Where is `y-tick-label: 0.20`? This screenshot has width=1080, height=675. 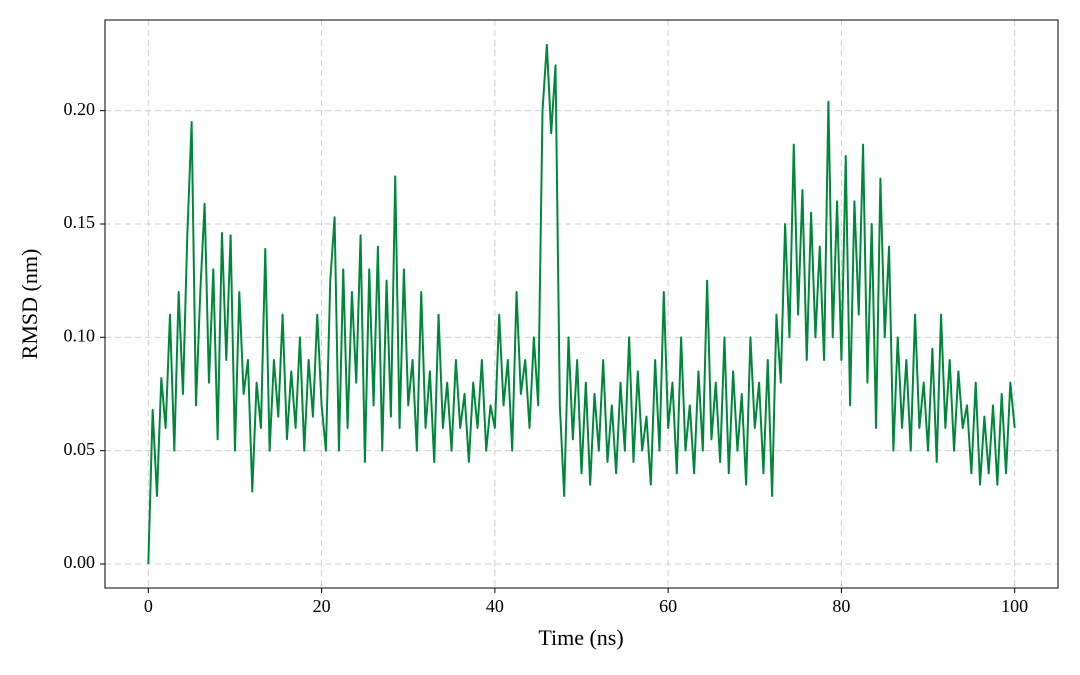 y-tick-label: 0.20 is located at coordinates (80, 109).